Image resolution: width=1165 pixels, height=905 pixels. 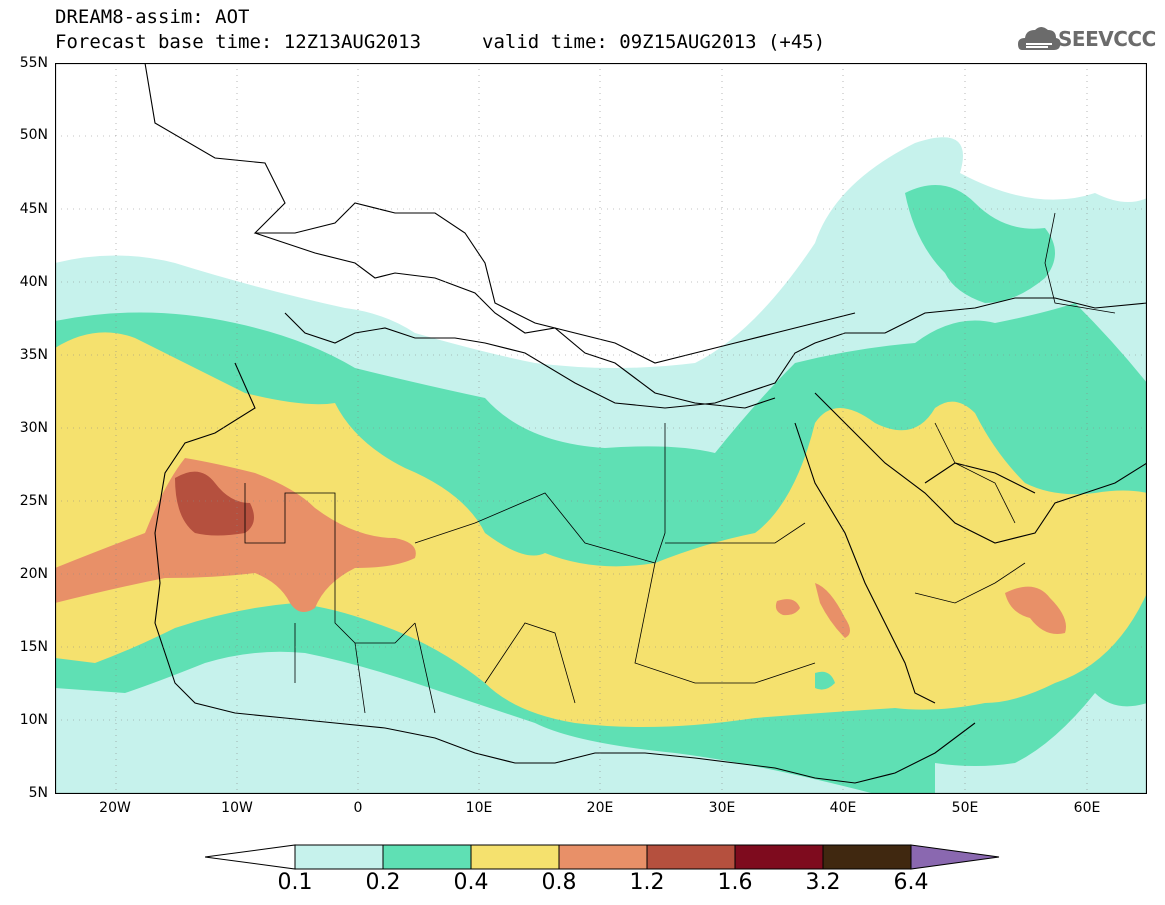 I want to click on lat-label: 45N, so click(x=33, y=209).